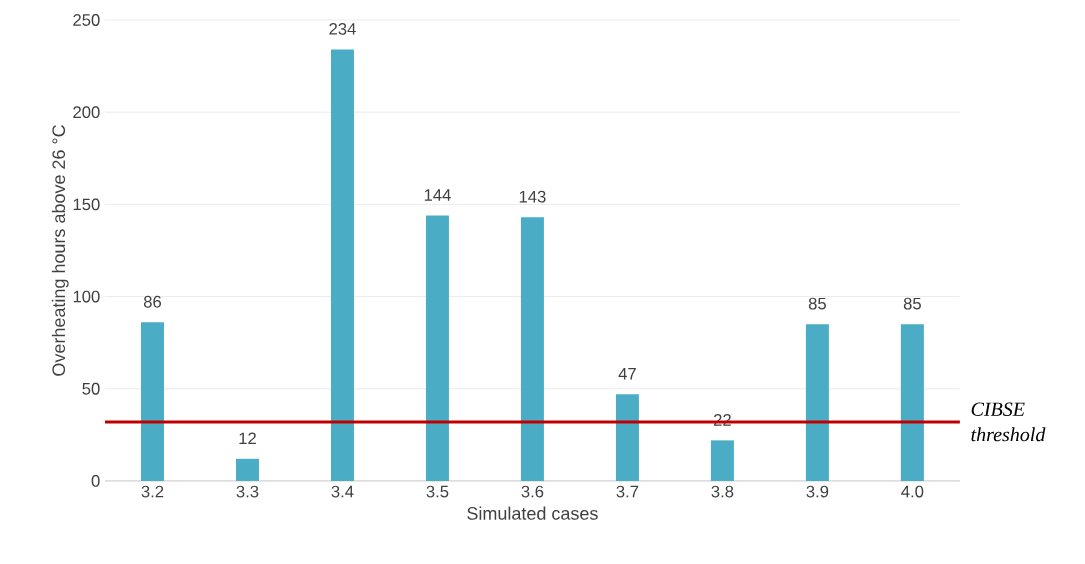 Image resolution: width=1085 pixels, height=564 pixels. I want to click on x-tick-label: 3.6, so click(532, 491).